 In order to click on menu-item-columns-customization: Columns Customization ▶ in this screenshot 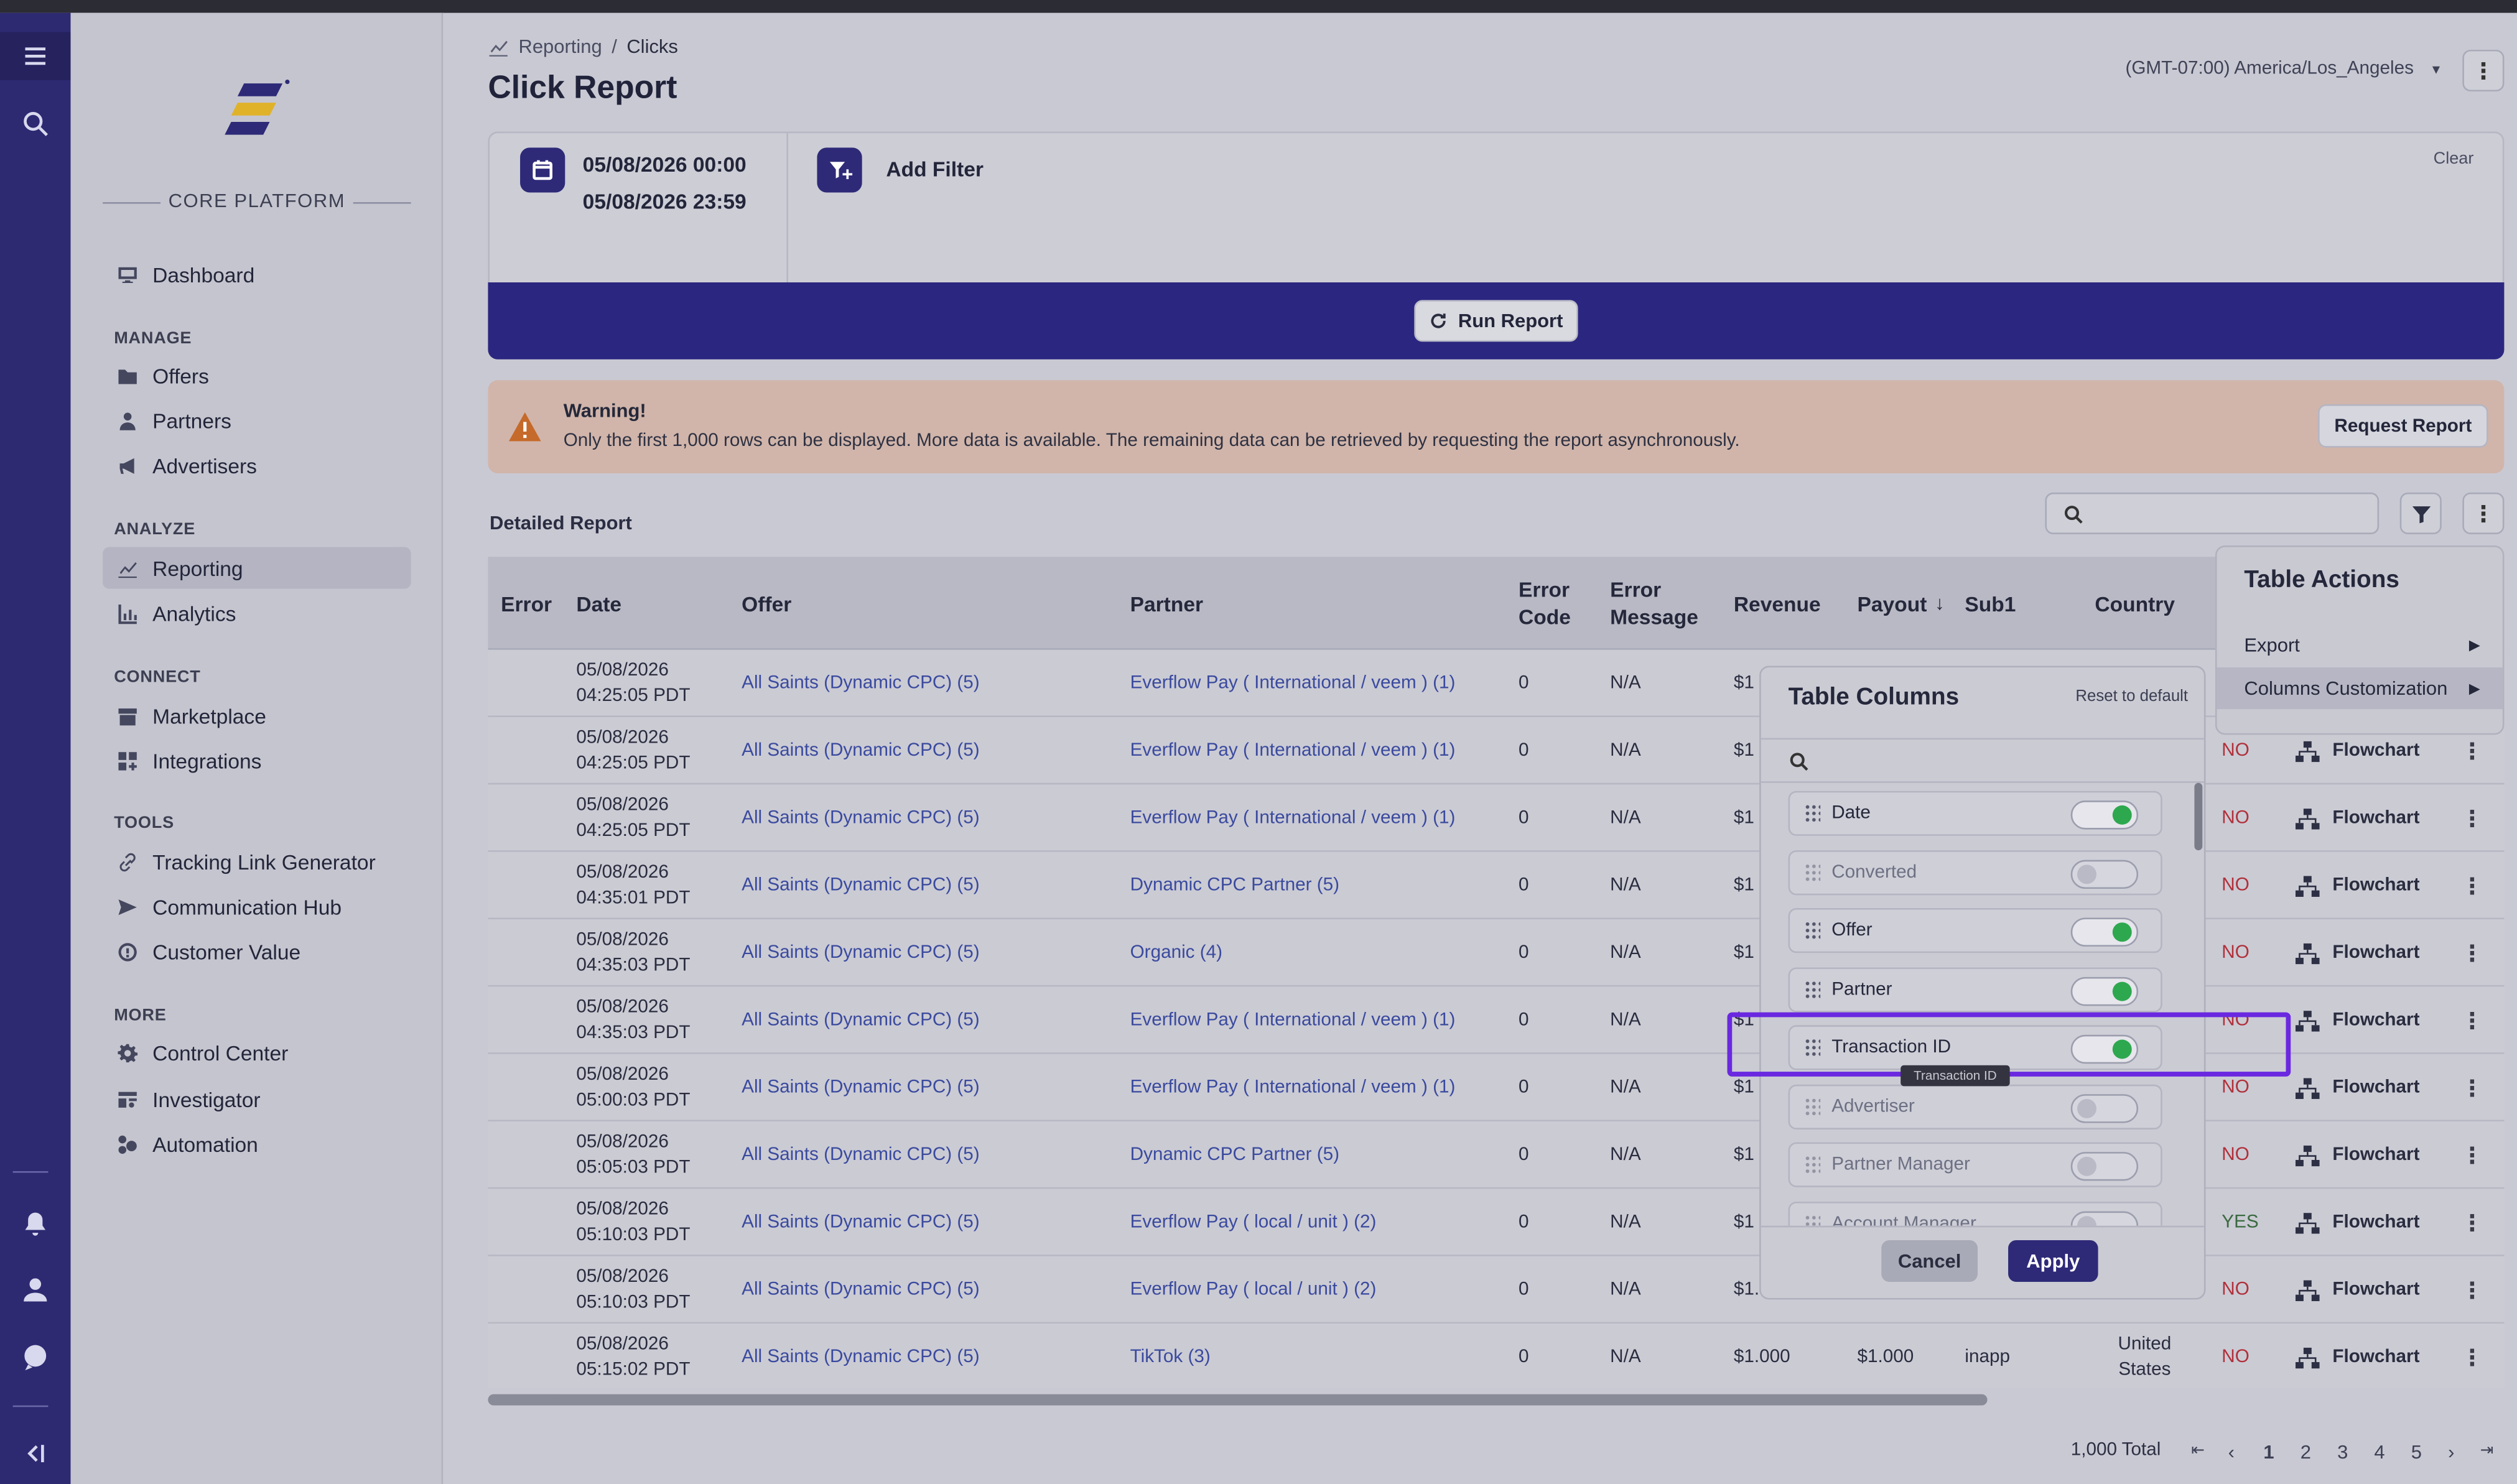, I will do `click(2360, 688)`.